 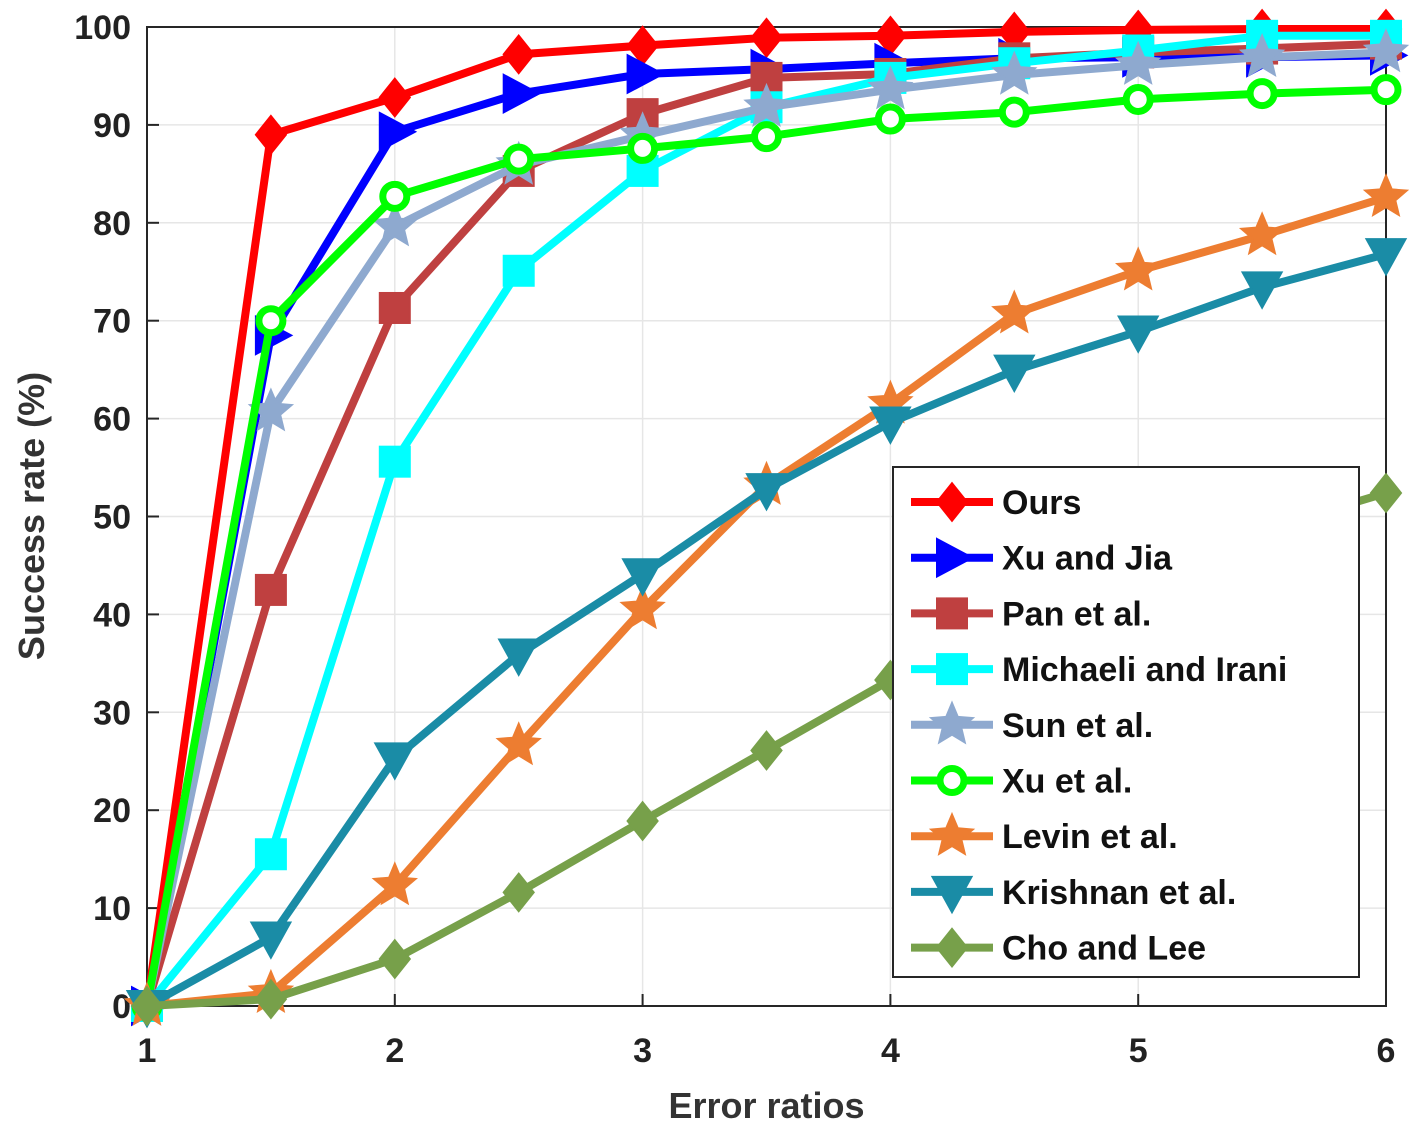 What do you see at coordinates (952, 722) in the screenshot?
I see `legend-marker-sun-et-al` at bounding box center [952, 722].